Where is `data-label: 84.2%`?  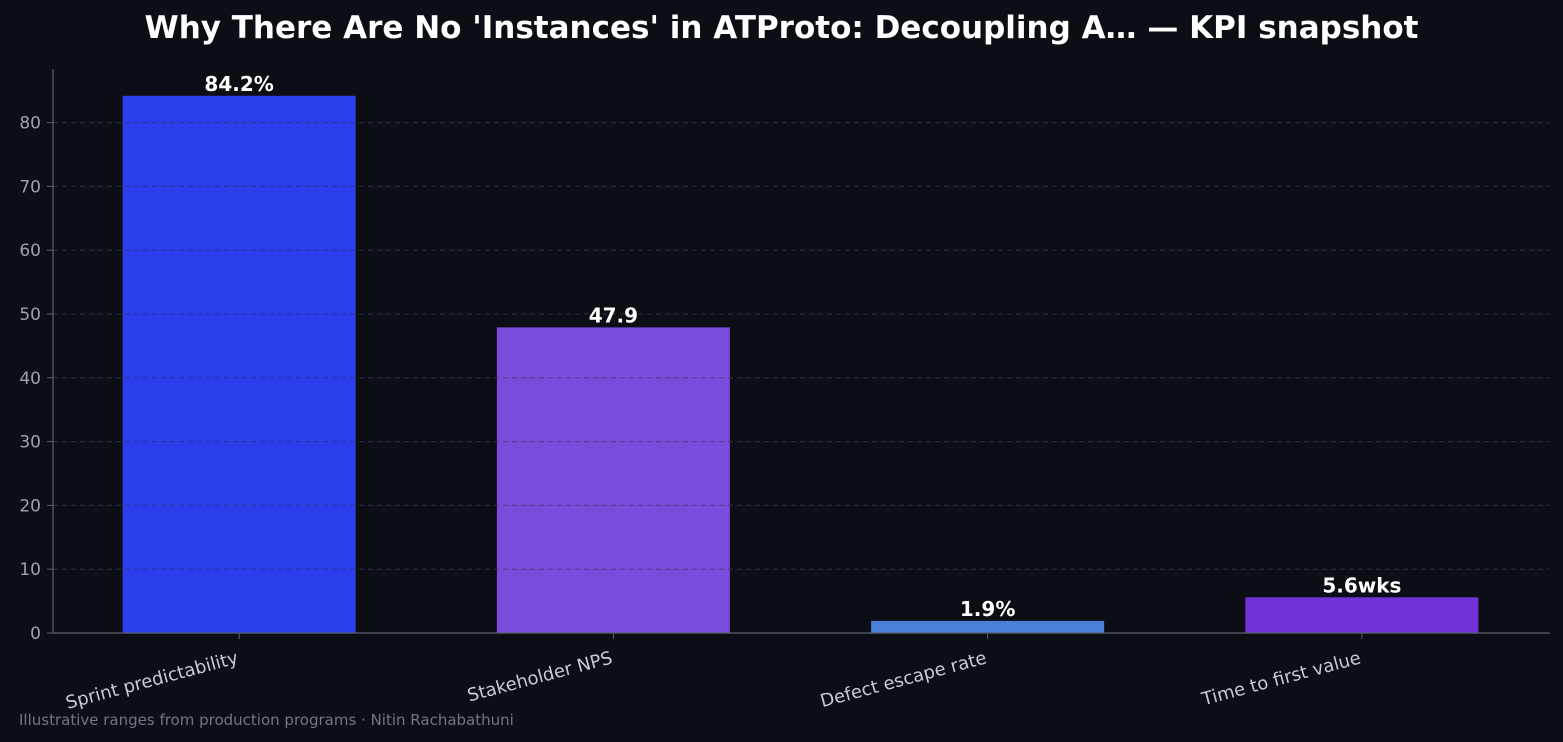 data-label: 84.2% is located at coordinates (238, 84).